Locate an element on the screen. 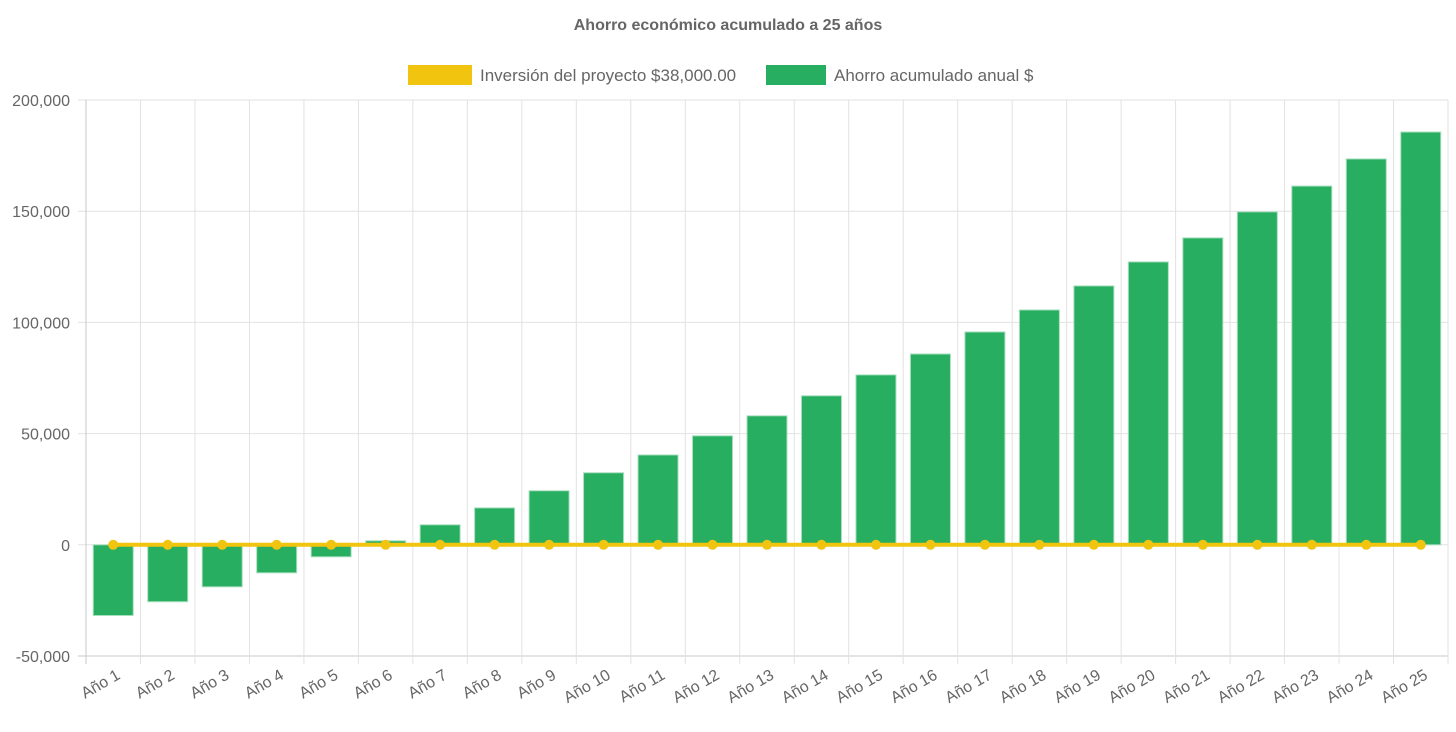 This screenshot has width=1456, height=732. x-tick-label: Año 5 is located at coordinates (318, 685).